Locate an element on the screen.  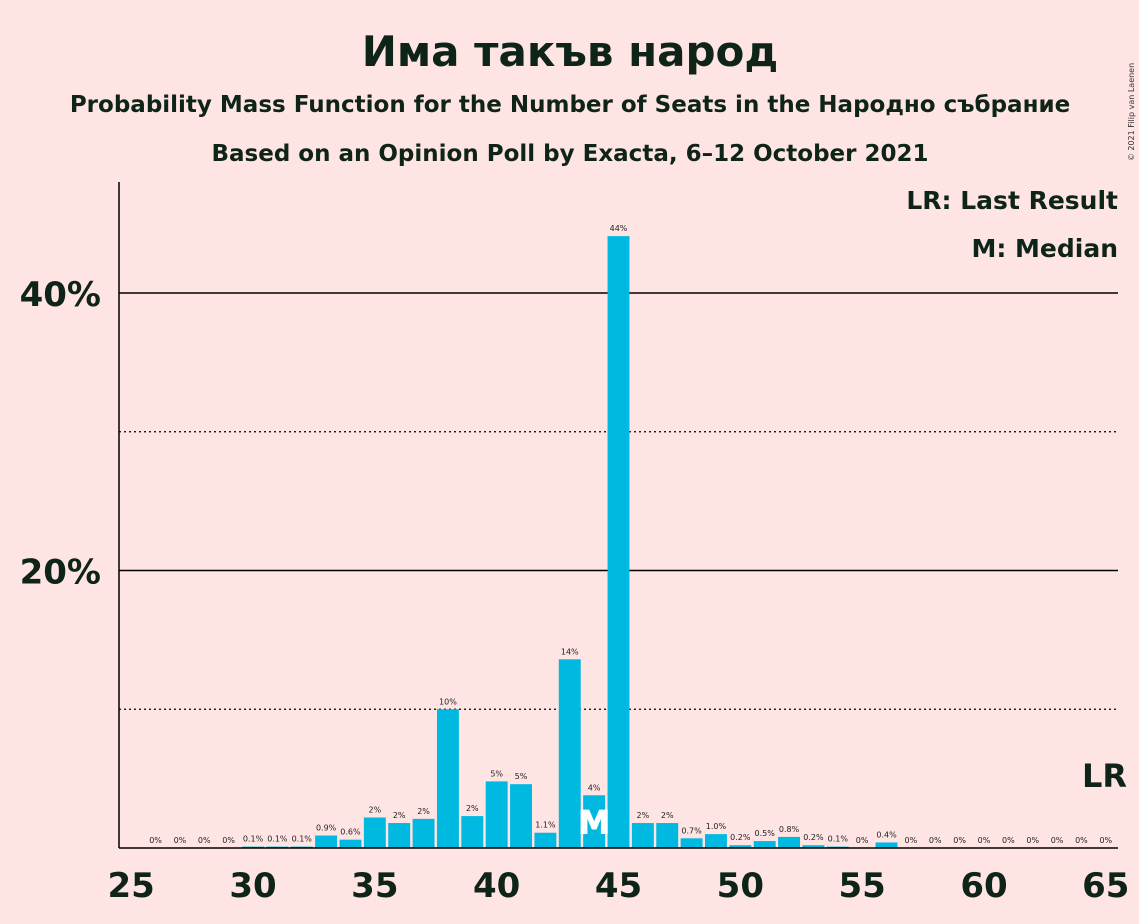
legend-median: M: Median is located at coordinates (1044, 248).